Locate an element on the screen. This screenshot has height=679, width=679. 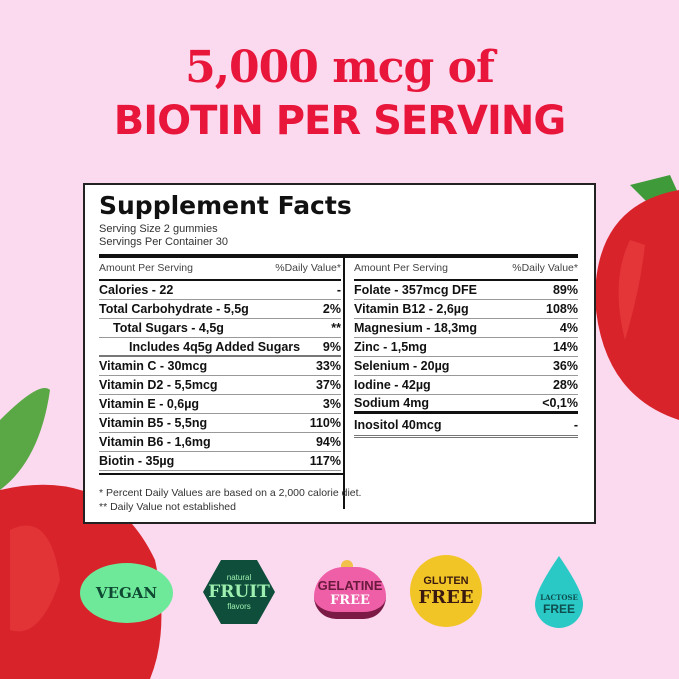
nutrient-dv: 9% is located at coordinates (331, 346).